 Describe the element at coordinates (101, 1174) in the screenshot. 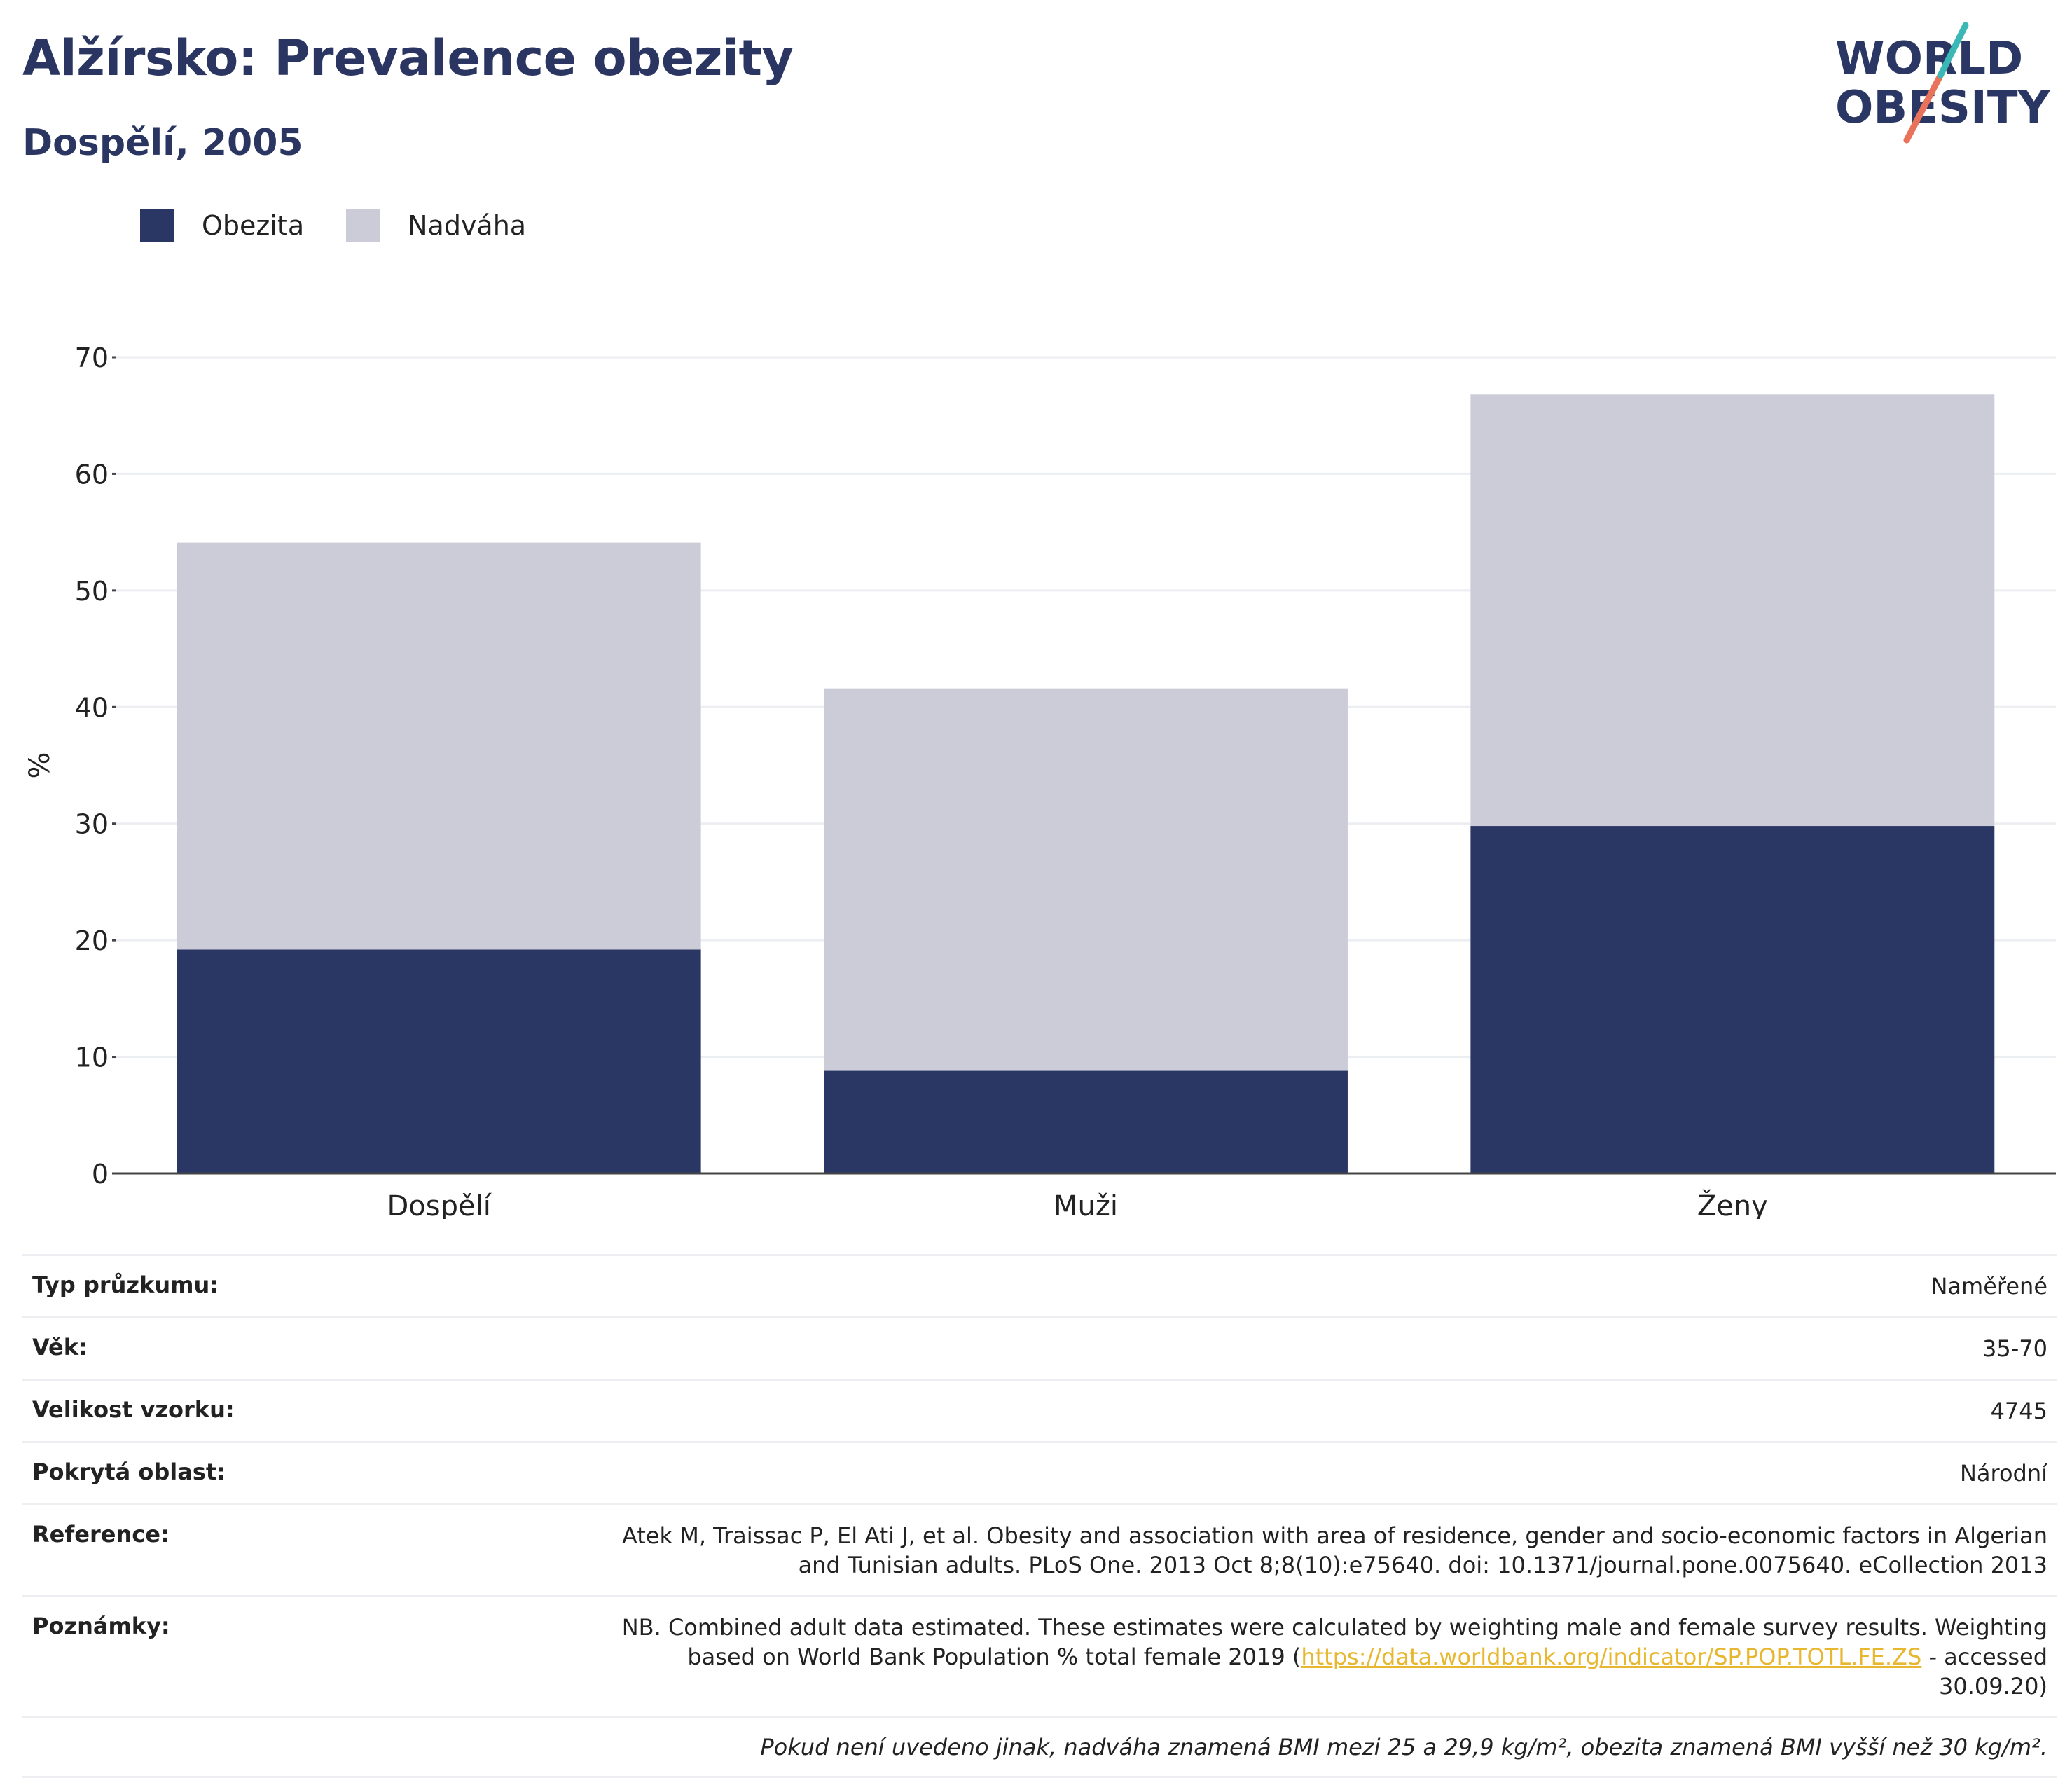

I see `y-tick-label: 0` at that location.